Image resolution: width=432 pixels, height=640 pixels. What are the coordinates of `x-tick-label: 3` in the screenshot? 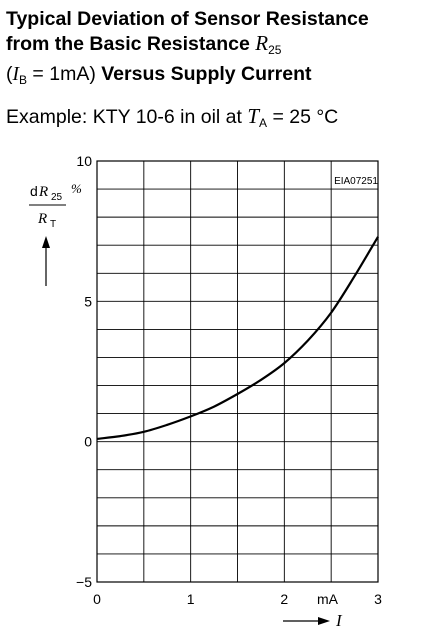 It's located at (378, 599).